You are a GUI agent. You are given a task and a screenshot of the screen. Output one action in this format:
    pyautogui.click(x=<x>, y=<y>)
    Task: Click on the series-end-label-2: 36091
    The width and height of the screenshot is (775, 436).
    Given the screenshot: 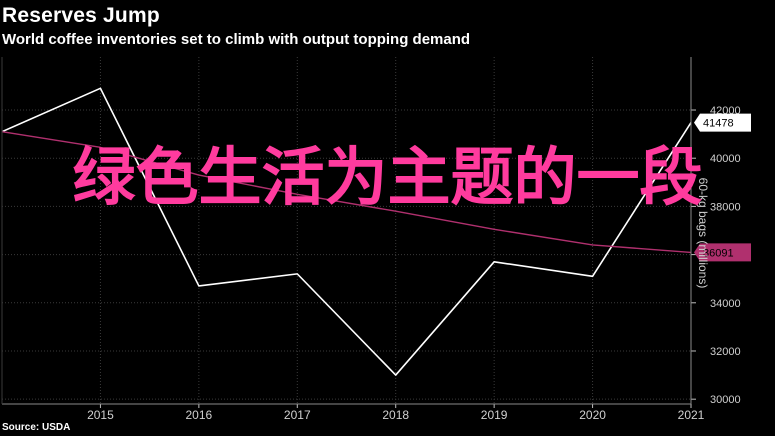 What is the action you would take?
    pyautogui.click(x=722, y=252)
    